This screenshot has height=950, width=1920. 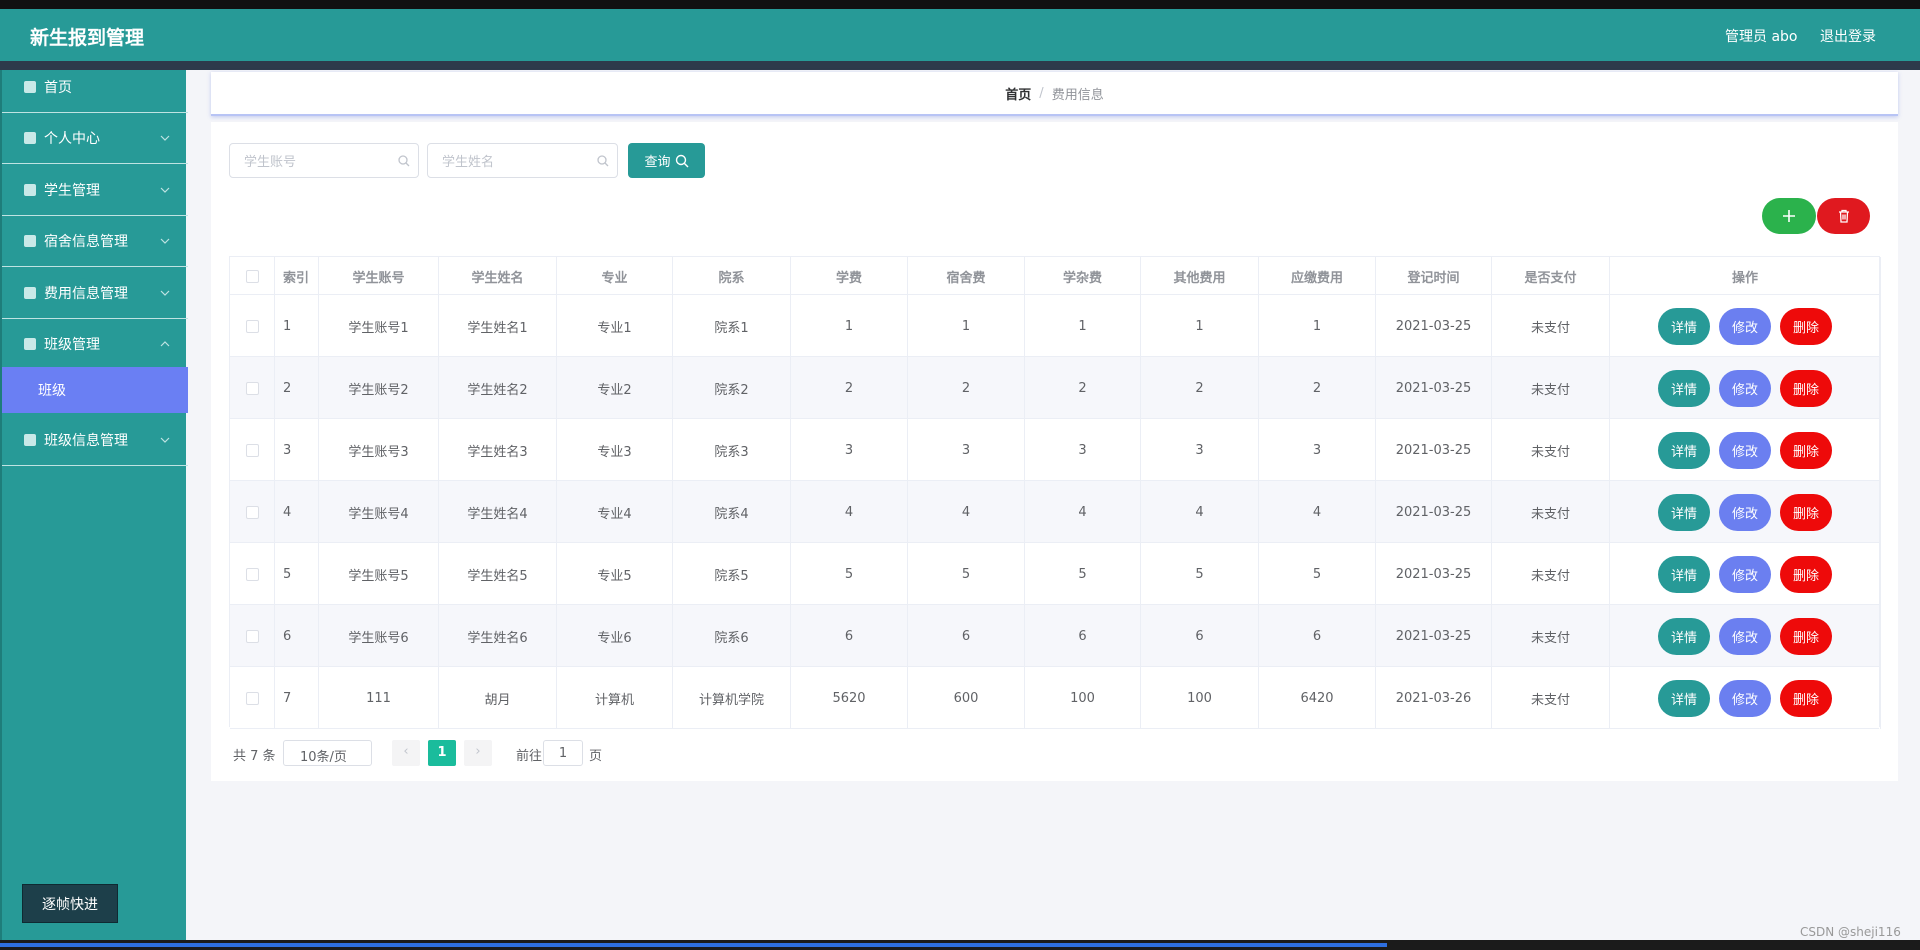 What do you see at coordinates (498, 636) in the screenshot?
I see `cell: 学生姓名6` at bounding box center [498, 636].